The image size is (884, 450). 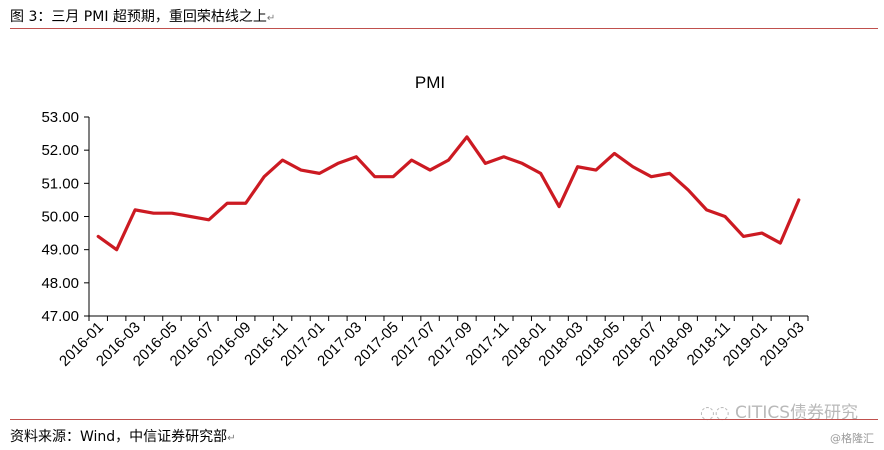 What do you see at coordinates (123, 437) in the screenshot?
I see `source-note: 资料来源：Wind，中信证券研究部↵` at bounding box center [123, 437].